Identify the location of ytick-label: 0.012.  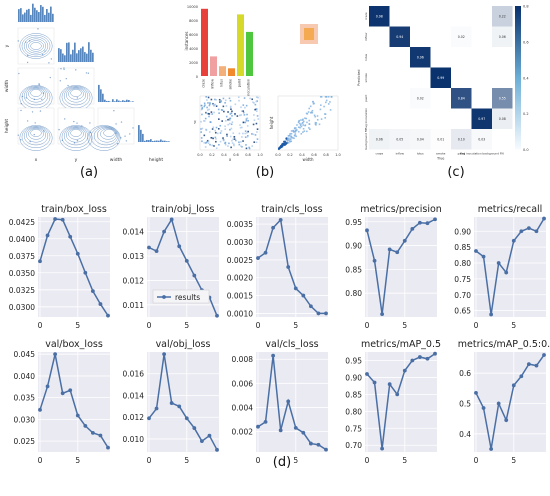
(134, 417).